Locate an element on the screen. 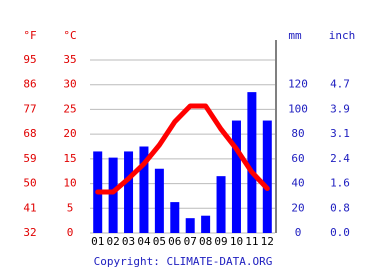 The height and width of the screenshot is (273, 365). inch-tick-label: 1.6 is located at coordinates (340, 183).